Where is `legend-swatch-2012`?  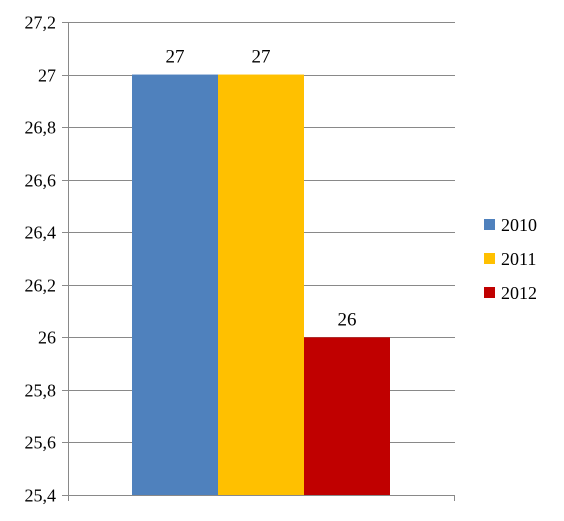
legend-swatch-2012 is located at coordinates (489, 292).